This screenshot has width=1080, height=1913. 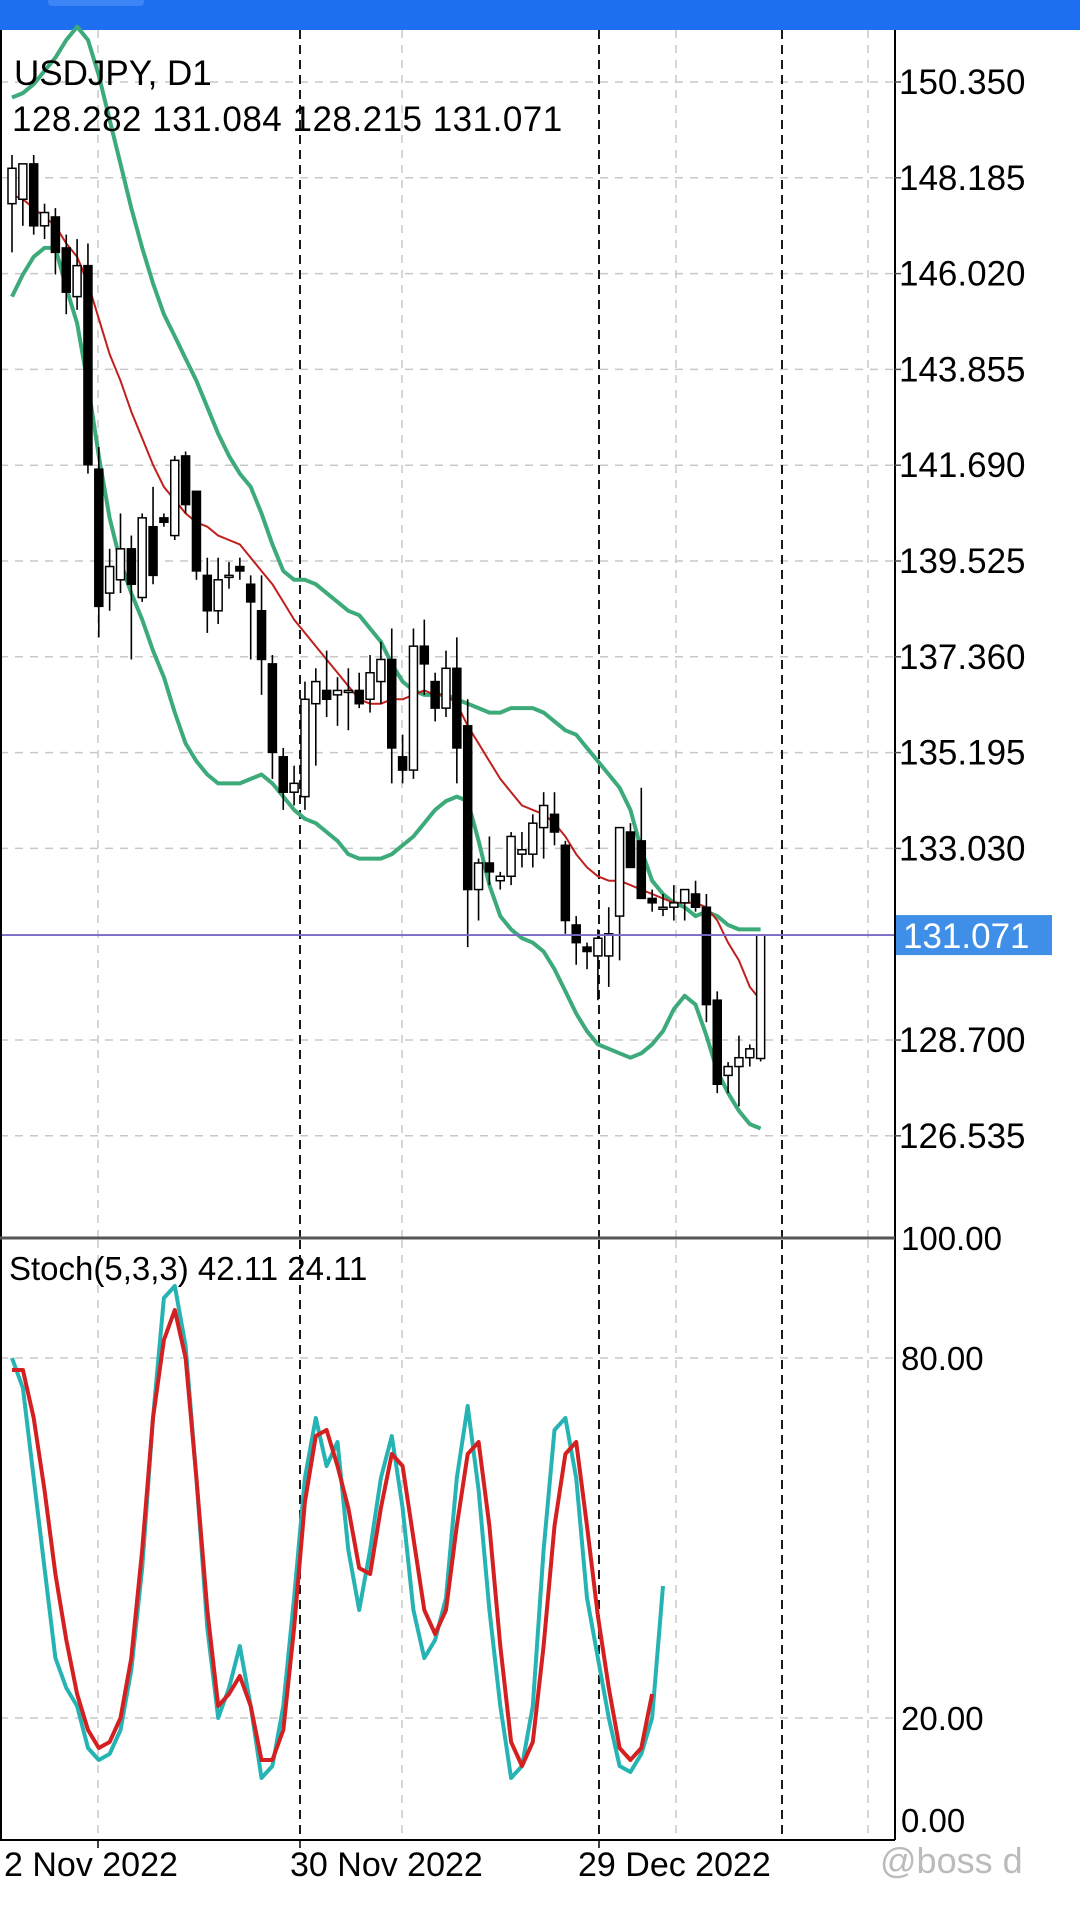 What do you see at coordinates (540, 15) in the screenshot?
I see `top-status-bar` at bounding box center [540, 15].